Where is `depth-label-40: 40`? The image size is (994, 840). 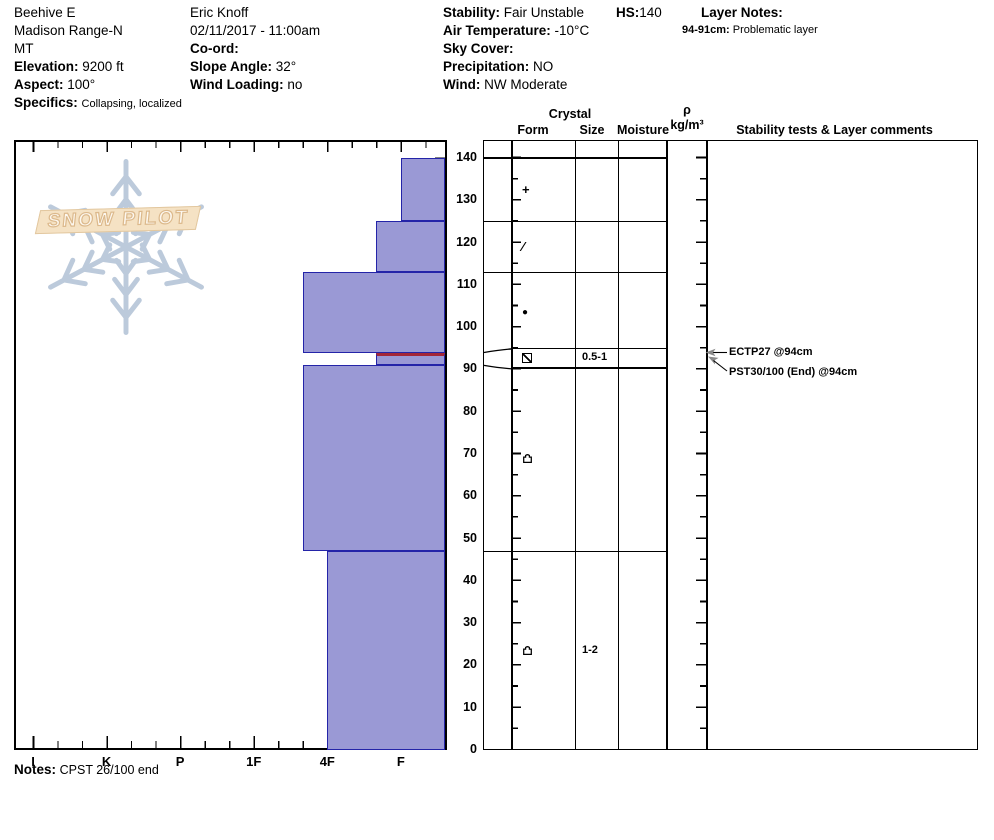
depth-label-40: 40 is located at coordinates (470, 579).